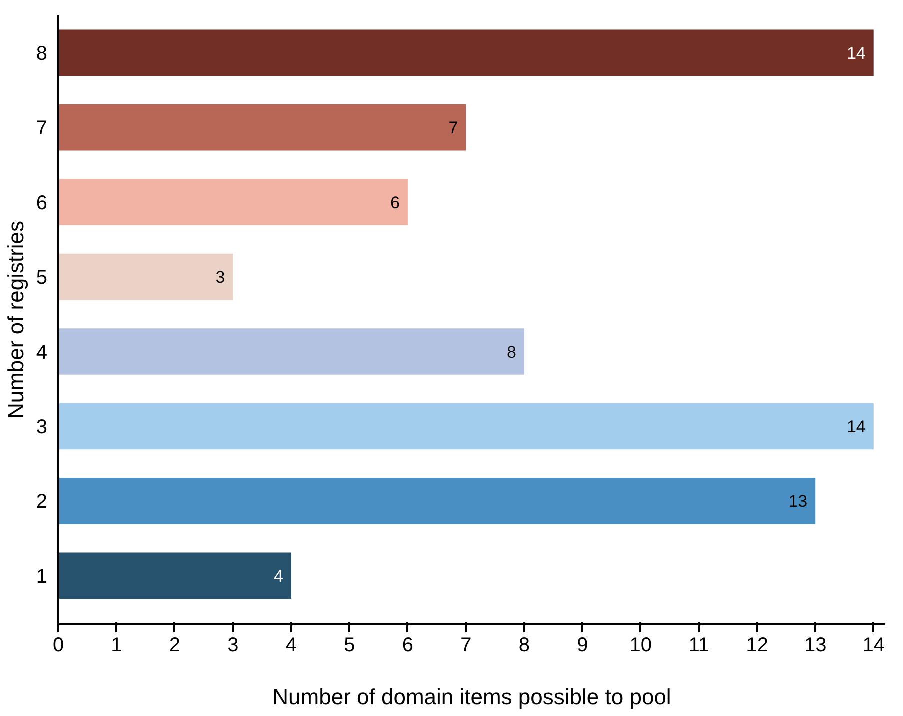 The image size is (903, 716). I want to click on y-tick-label: 6, so click(42, 203).